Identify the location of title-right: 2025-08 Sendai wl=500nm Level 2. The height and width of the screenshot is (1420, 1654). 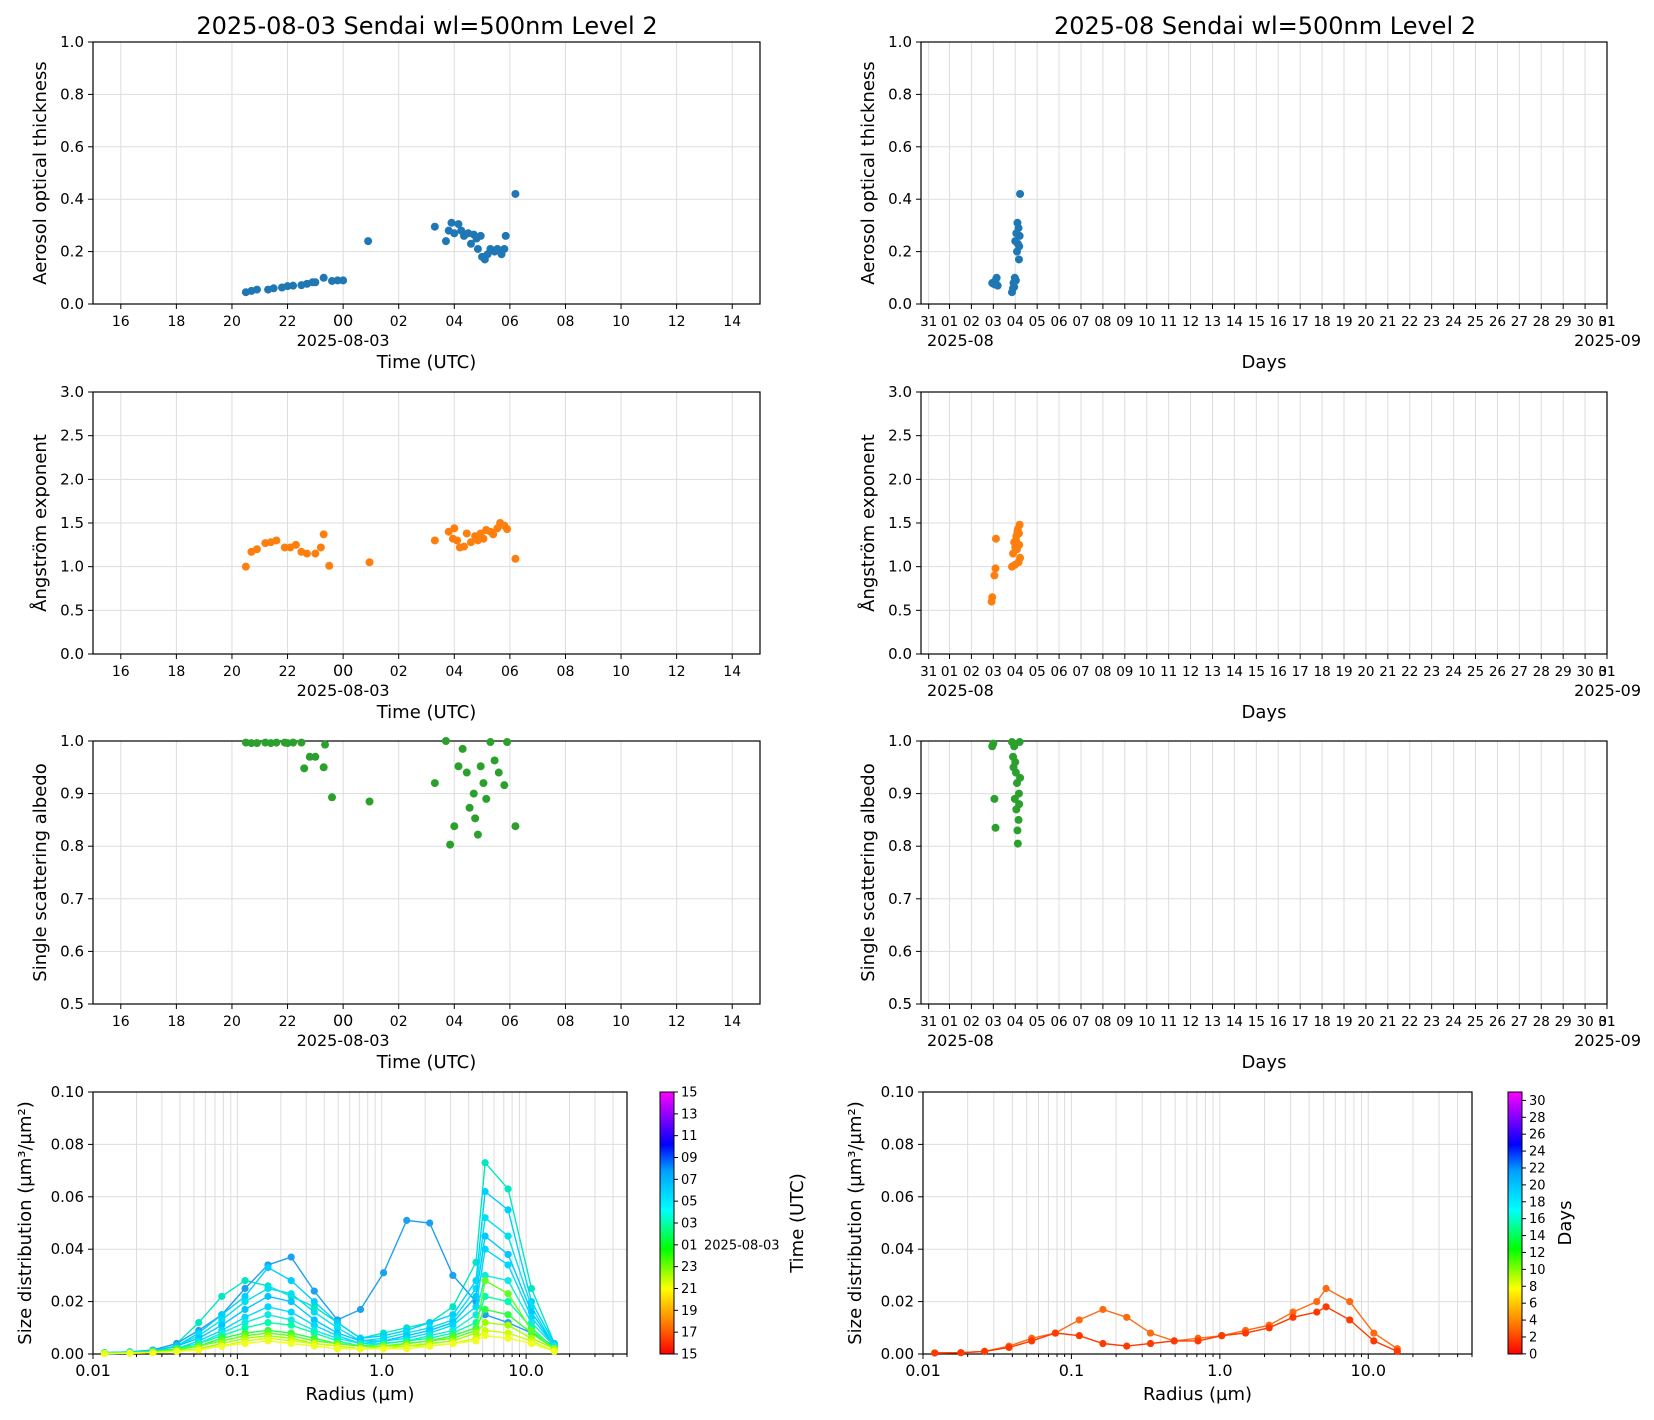
(1265, 26).